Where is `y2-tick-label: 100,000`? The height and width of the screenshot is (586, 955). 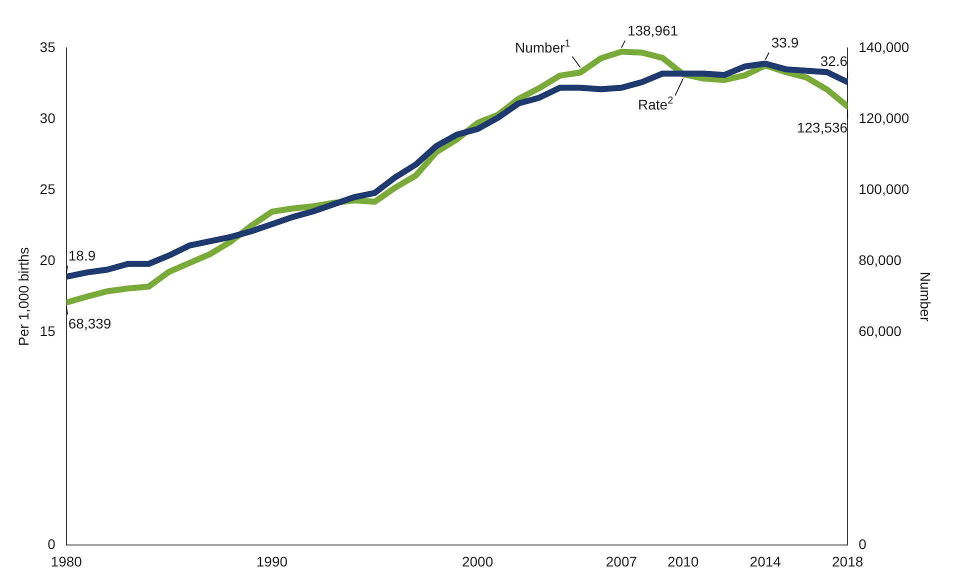
y2-tick-label: 100,000 is located at coordinates (884, 188).